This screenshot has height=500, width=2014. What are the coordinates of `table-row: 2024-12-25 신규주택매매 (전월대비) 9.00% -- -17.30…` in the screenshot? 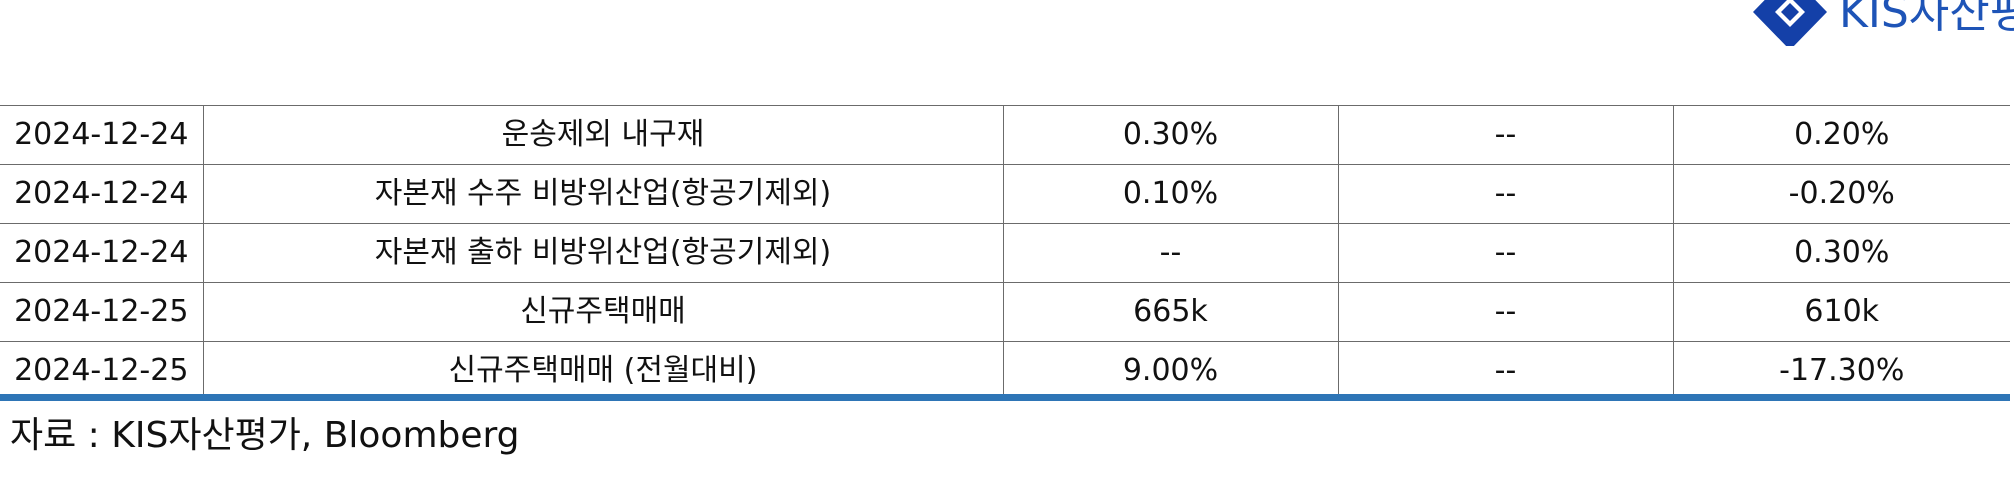 It's located at (1005, 371).